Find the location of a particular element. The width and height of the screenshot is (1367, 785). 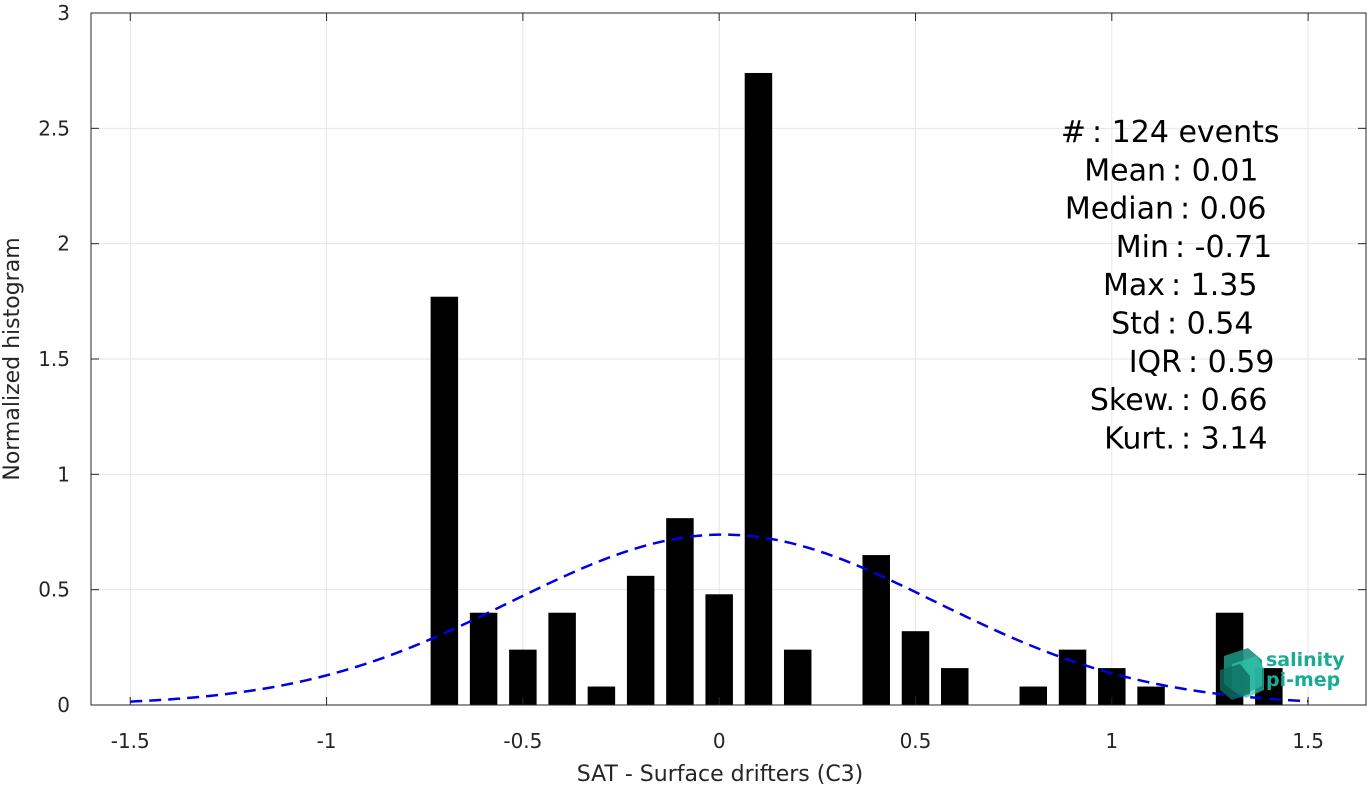

x-tick-labels: -1.5 -1 -0.5 0 0.5 1 1.5 is located at coordinates (717, 741).